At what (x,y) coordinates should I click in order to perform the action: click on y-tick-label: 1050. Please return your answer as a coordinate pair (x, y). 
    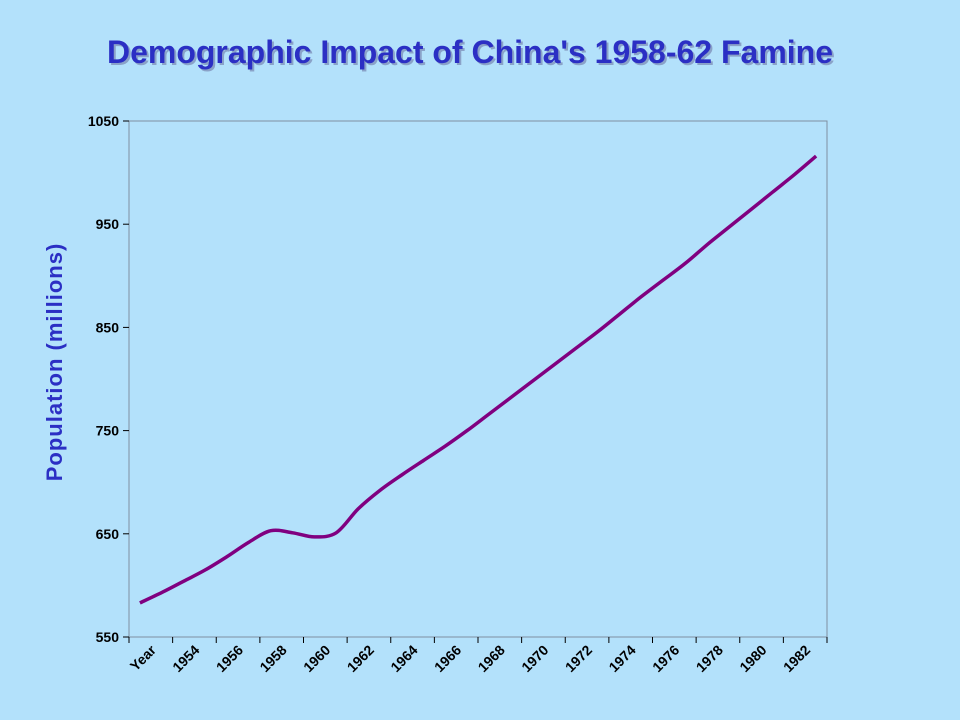
    Looking at the image, I should click on (103, 121).